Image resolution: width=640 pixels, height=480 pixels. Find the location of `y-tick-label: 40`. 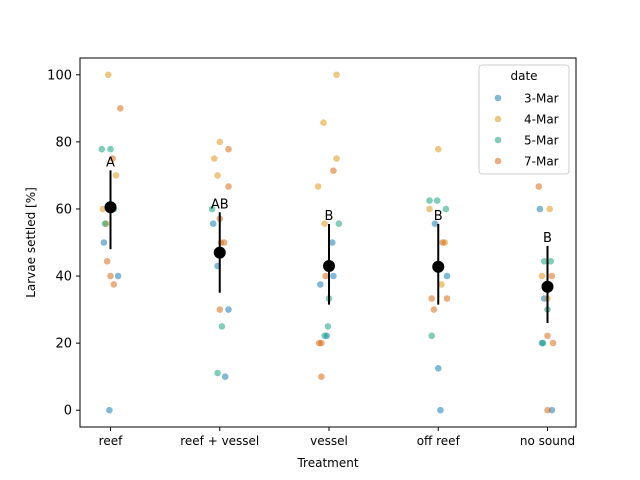

y-tick-label: 40 is located at coordinates (63, 277).